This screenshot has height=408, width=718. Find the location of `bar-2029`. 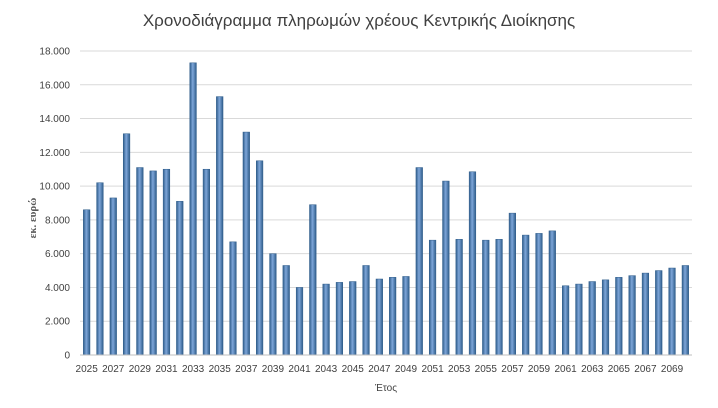

bar-2029 is located at coordinates (140, 261).